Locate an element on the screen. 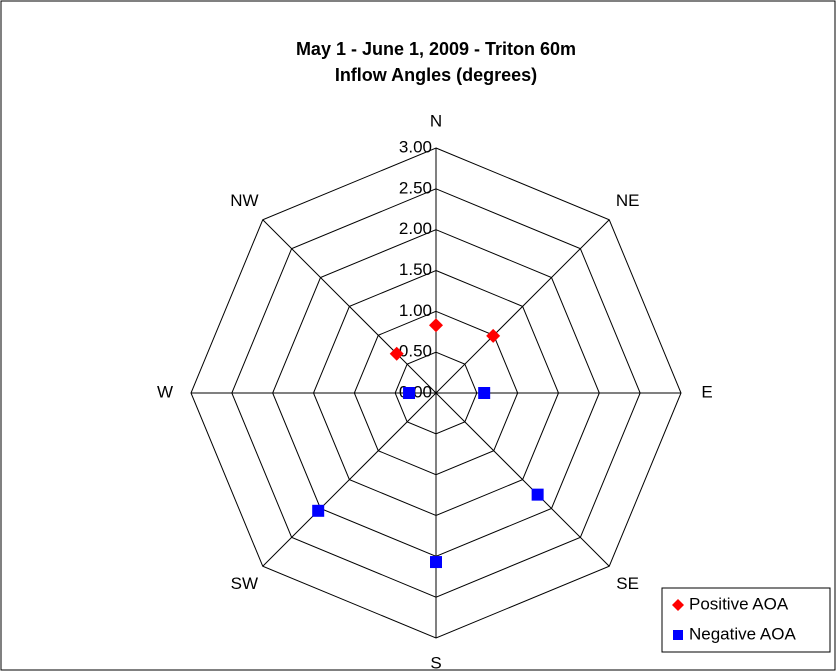  category-label: SW is located at coordinates (244, 583).